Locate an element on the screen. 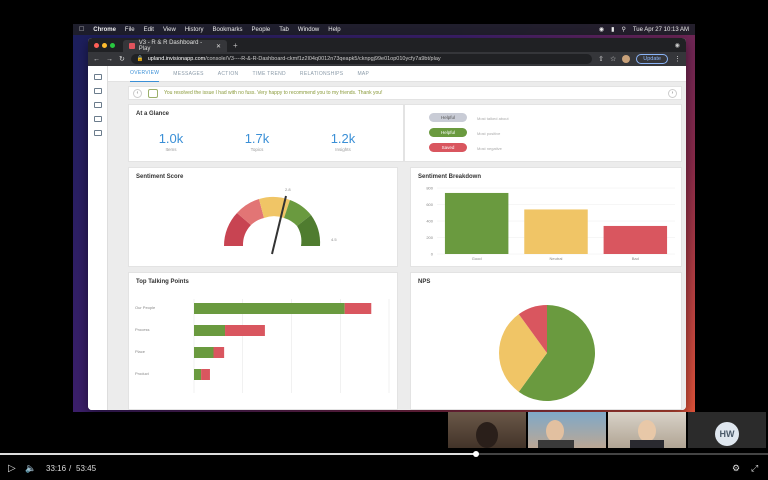  video-progress-bar is located at coordinates (384, 454).